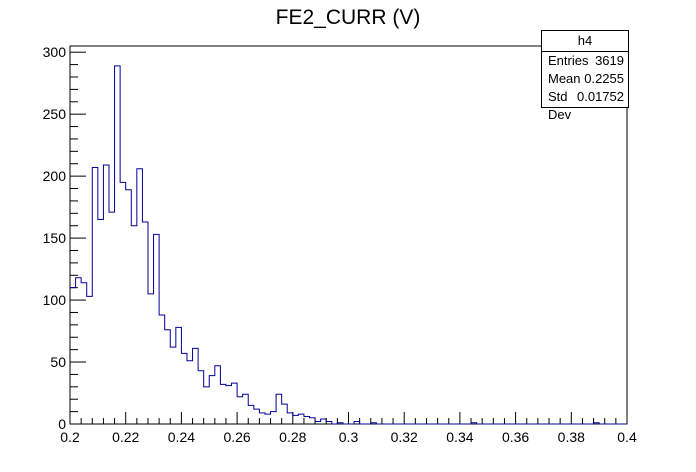  Describe the element at coordinates (609, 60) in the screenshot. I see `stats-entries-value: 3619` at that location.